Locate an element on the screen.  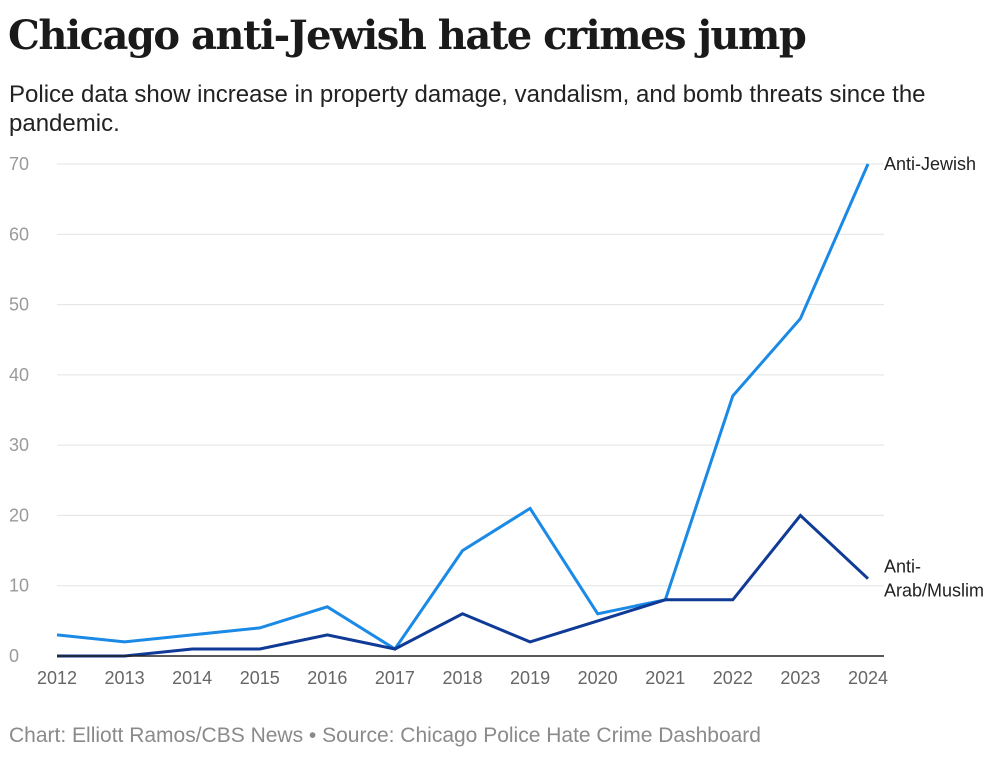
y-tick-label-20: 20 is located at coordinates (19, 515).